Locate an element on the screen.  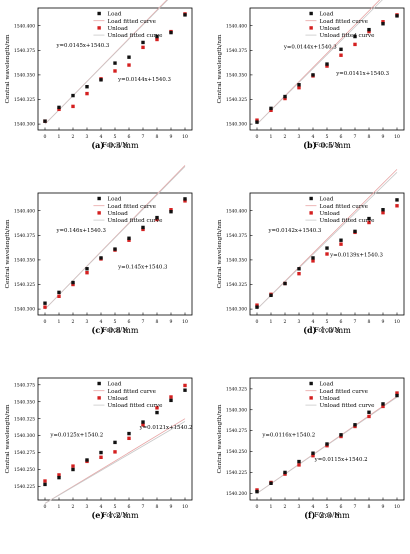
panel-caption-label: (f) is located at coordinates (309, 515).